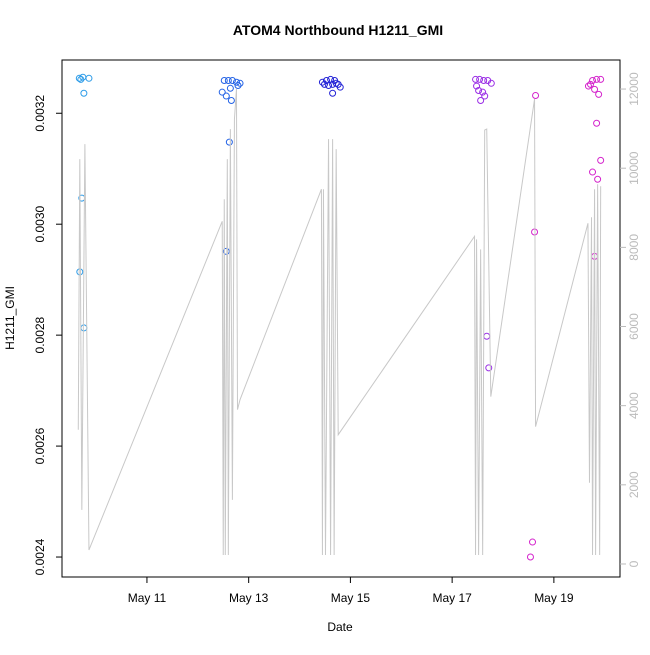 The image size is (650, 655). What do you see at coordinates (634, 484) in the screenshot?
I see `y2-tick-label: 2000` at bounding box center [634, 484].